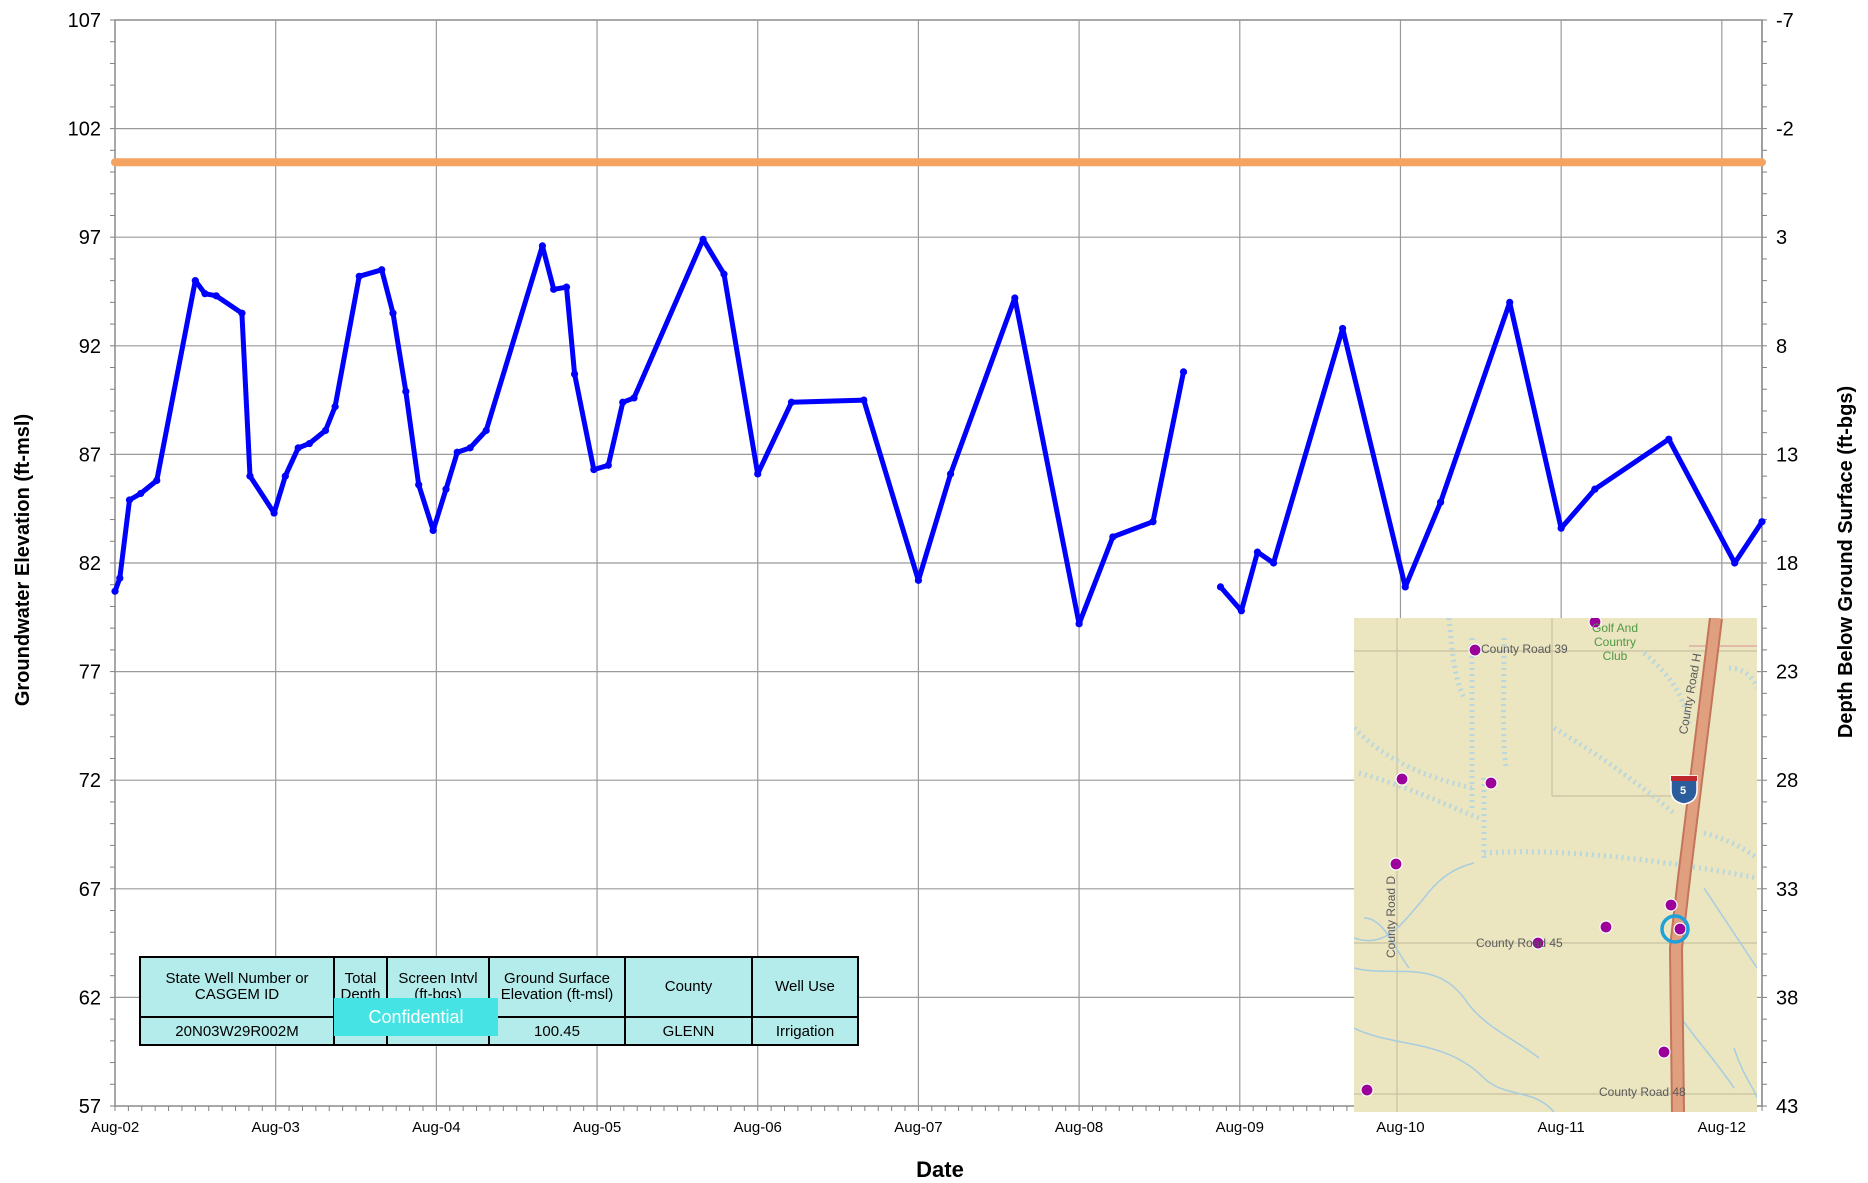 The height and width of the screenshot is (1183, 1868). What do you see at coordinates (1400, 1127) in the screenshot?
I see `x-tick-label: Aug-10` at bounding box center [1400, 1127].